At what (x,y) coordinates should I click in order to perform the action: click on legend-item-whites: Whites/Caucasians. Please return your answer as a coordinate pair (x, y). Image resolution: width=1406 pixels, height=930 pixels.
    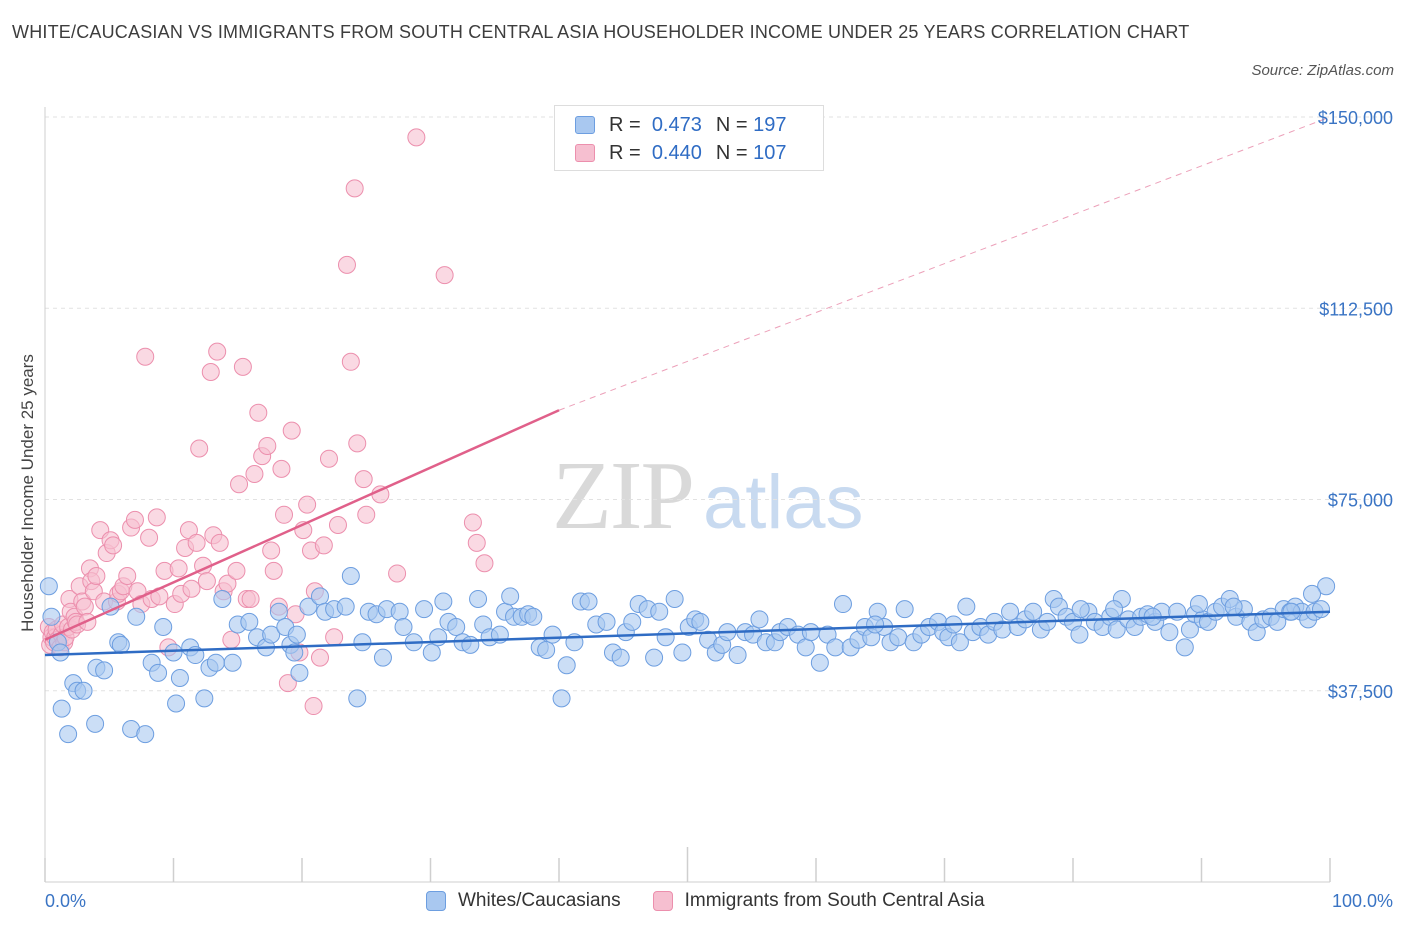
    Looking at the image, I should click on (523, 901).